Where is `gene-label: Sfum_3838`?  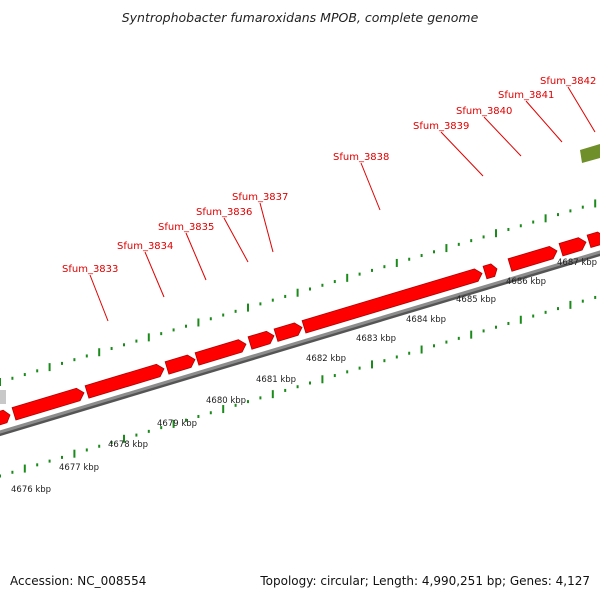
gene-label: Sfum_3838 is located at coordinates (361, 157).